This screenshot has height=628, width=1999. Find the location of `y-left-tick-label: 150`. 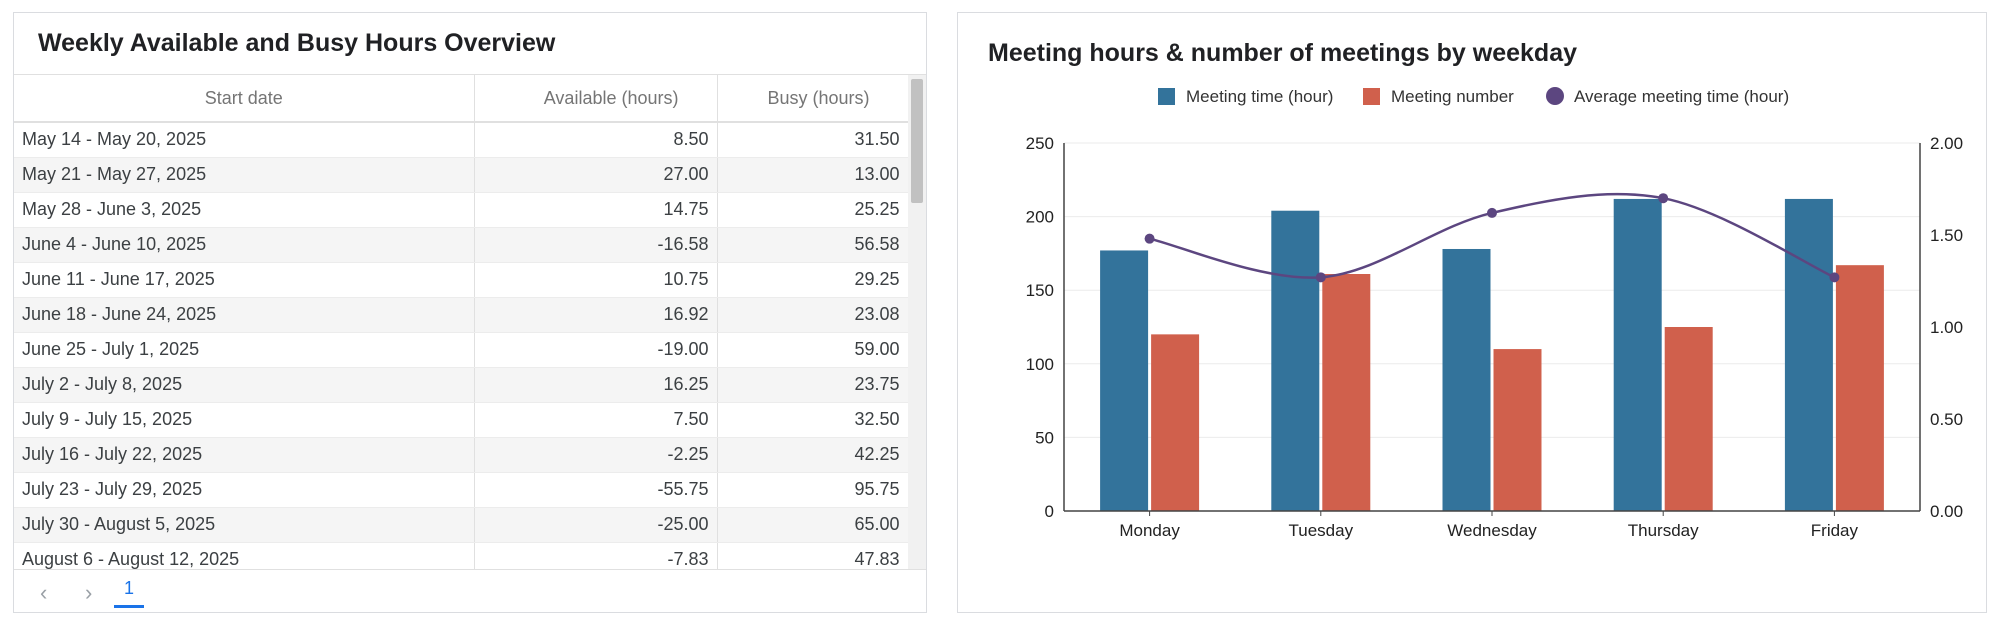

y-left-tick-label: 150 is located at coordinates (1040, 290).